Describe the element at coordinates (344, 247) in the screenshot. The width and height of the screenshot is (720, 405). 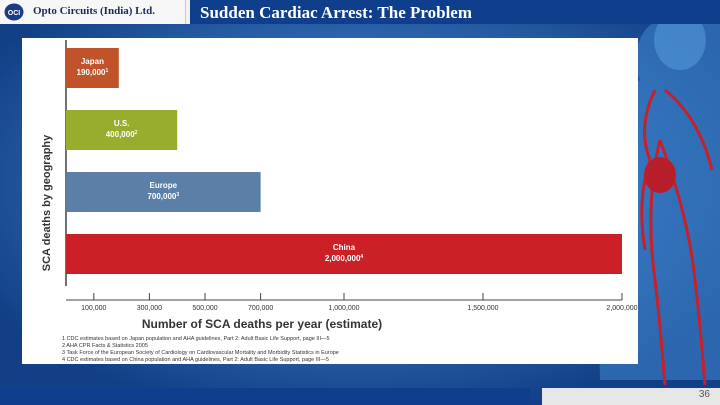
I see `bar-name-label: China` at that location.